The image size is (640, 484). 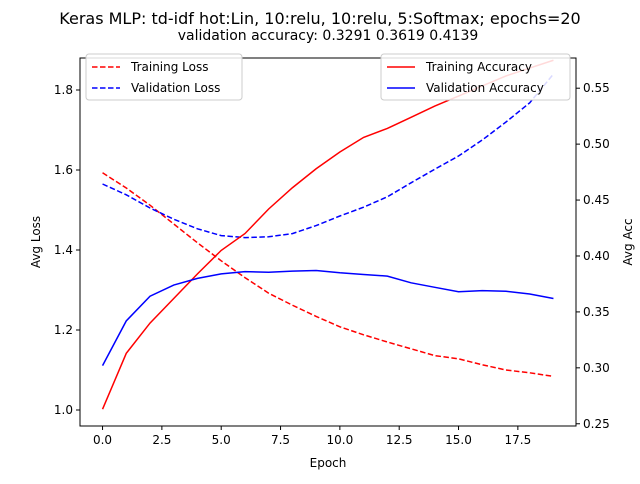 What do you see at coordinates (517, 440) in the screenshot?
I see `x-tick-label: 17.5` at bounding box center [517, 440].